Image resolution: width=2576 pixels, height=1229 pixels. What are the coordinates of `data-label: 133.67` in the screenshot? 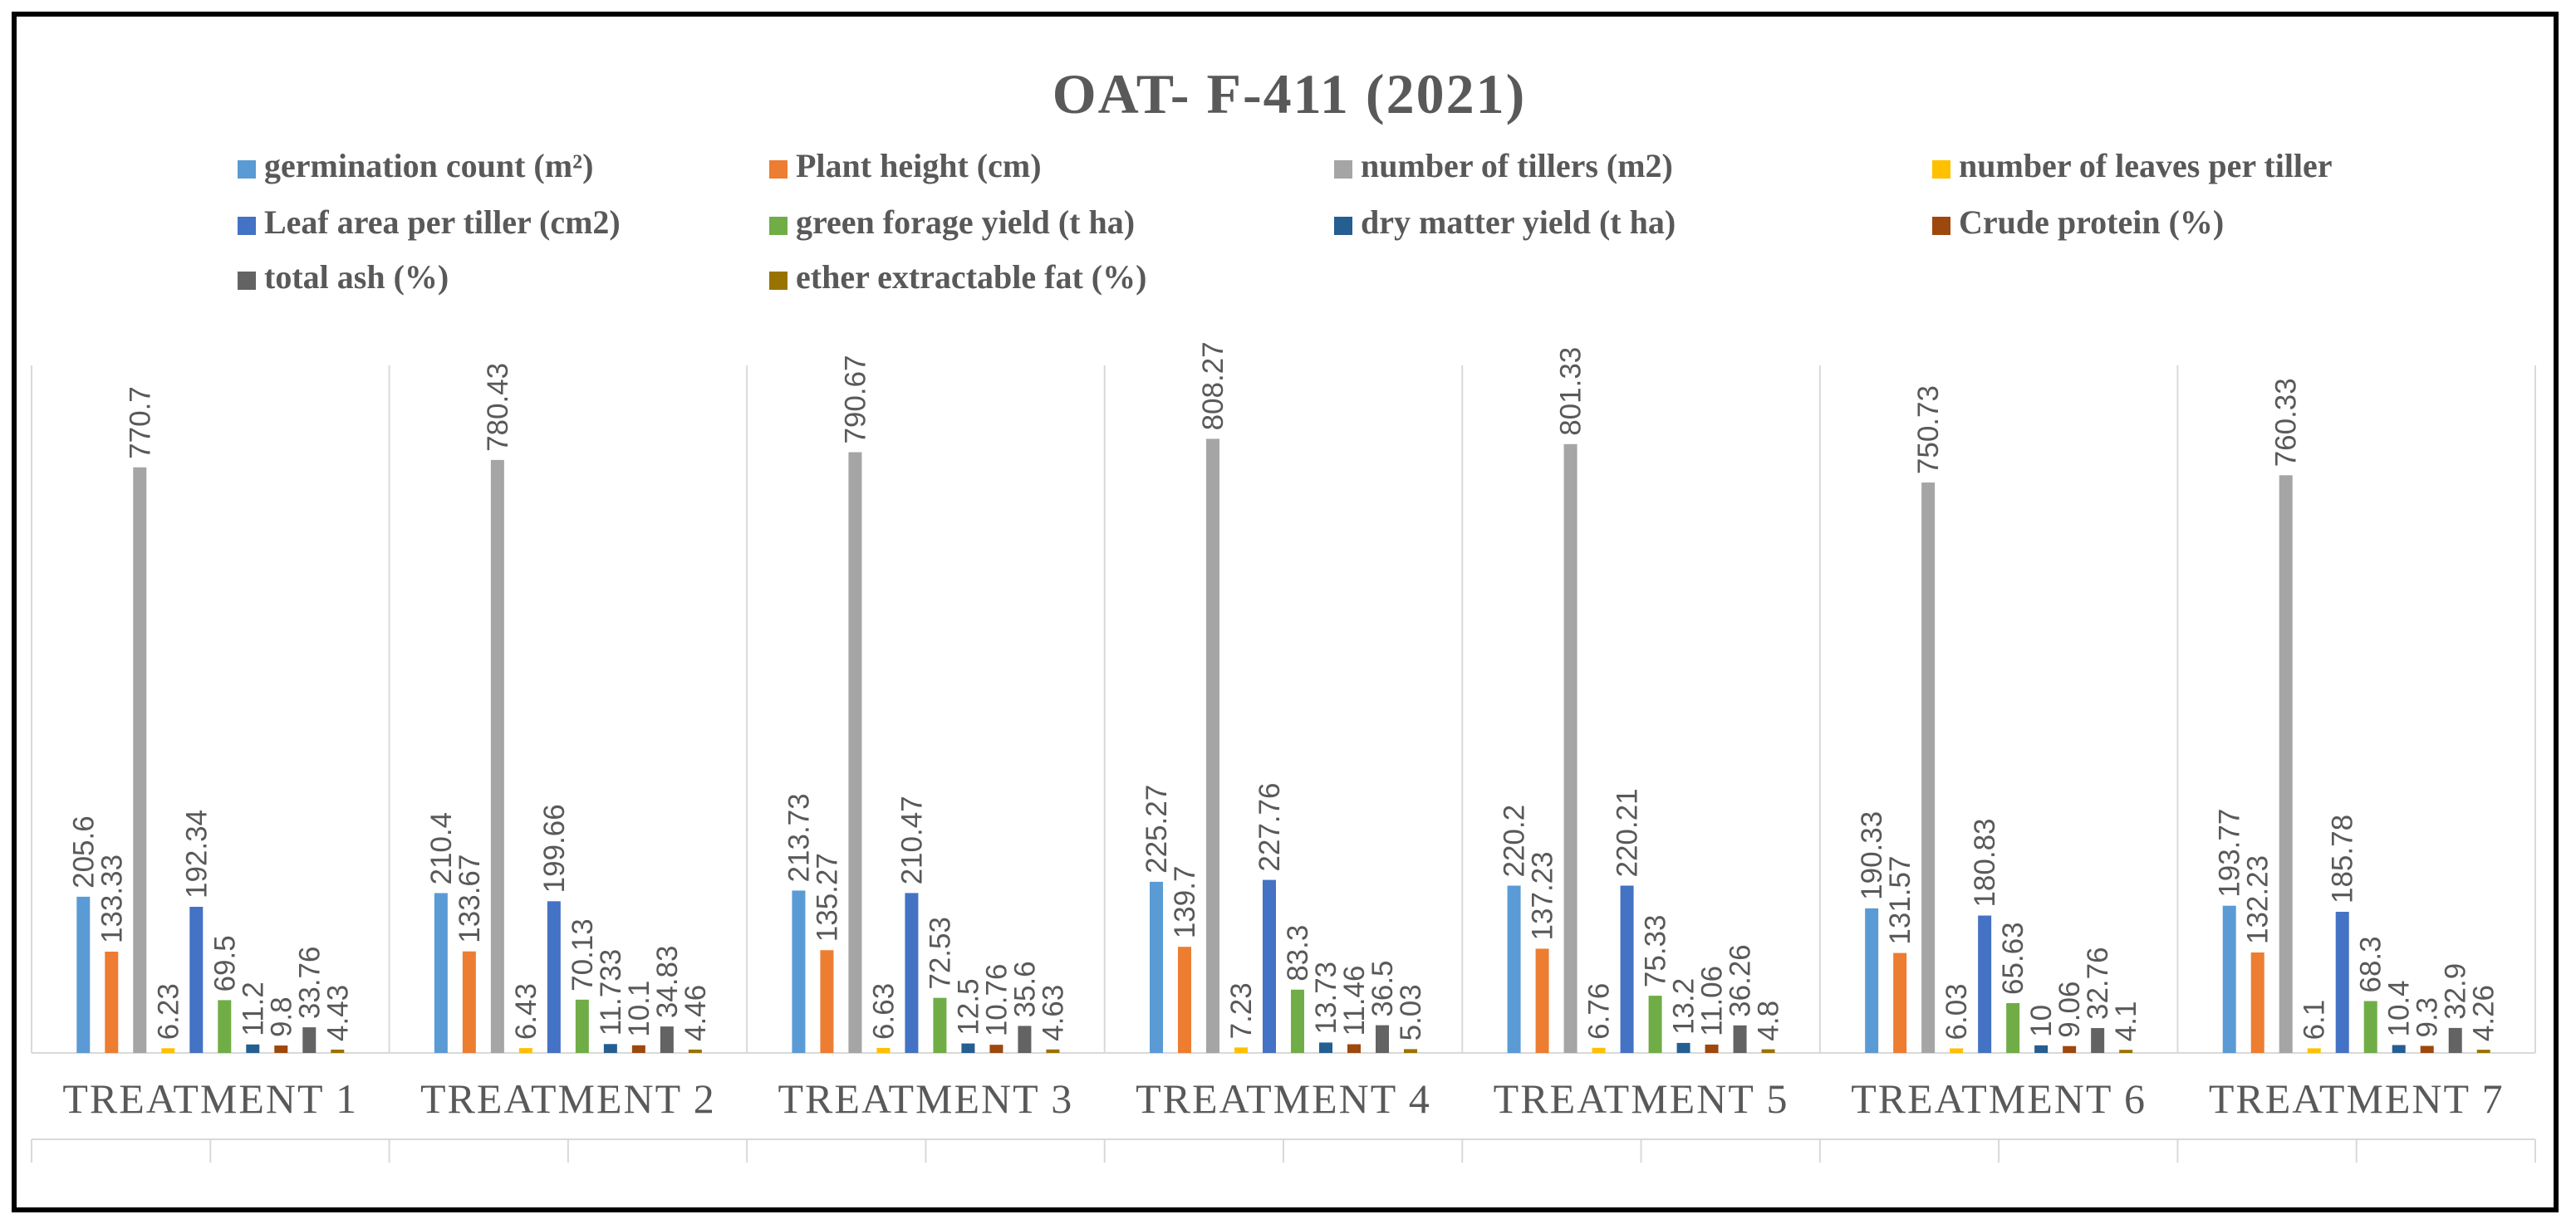 It's located at (470, 898).